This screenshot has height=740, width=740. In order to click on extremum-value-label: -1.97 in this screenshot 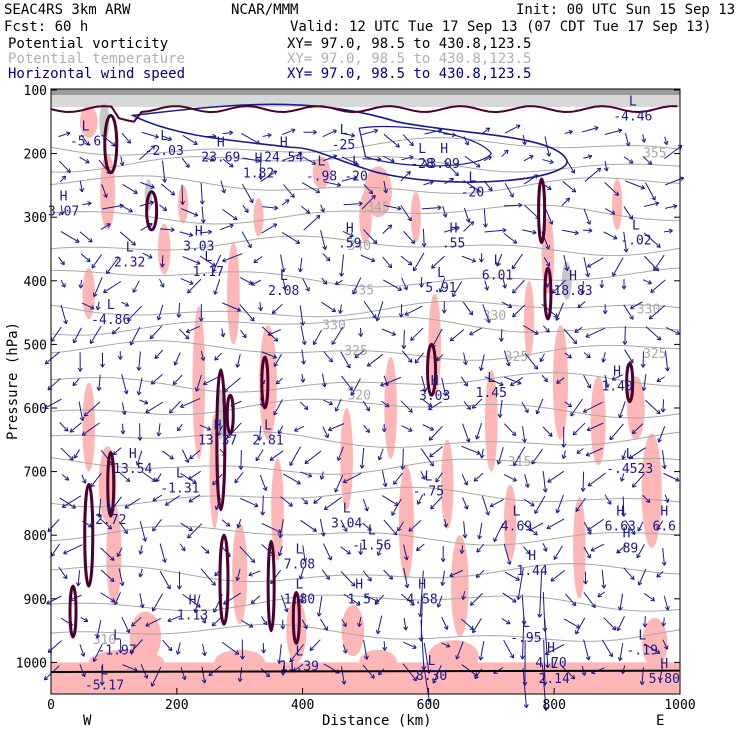, I will do `click(116, 651)`.